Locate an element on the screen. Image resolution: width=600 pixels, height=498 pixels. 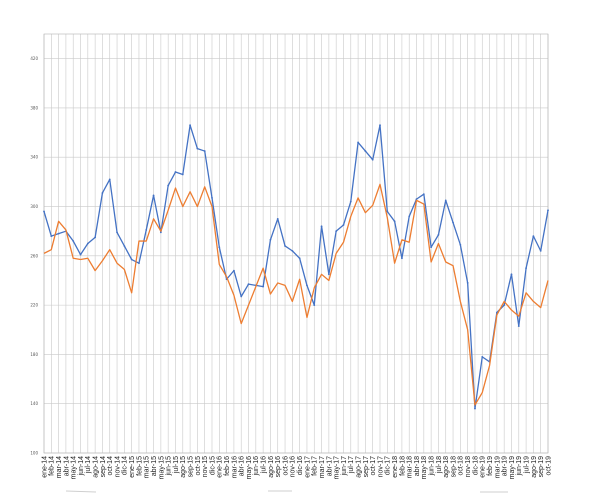
x-tick-label: oct-16 is located at coordinates (285, 466).